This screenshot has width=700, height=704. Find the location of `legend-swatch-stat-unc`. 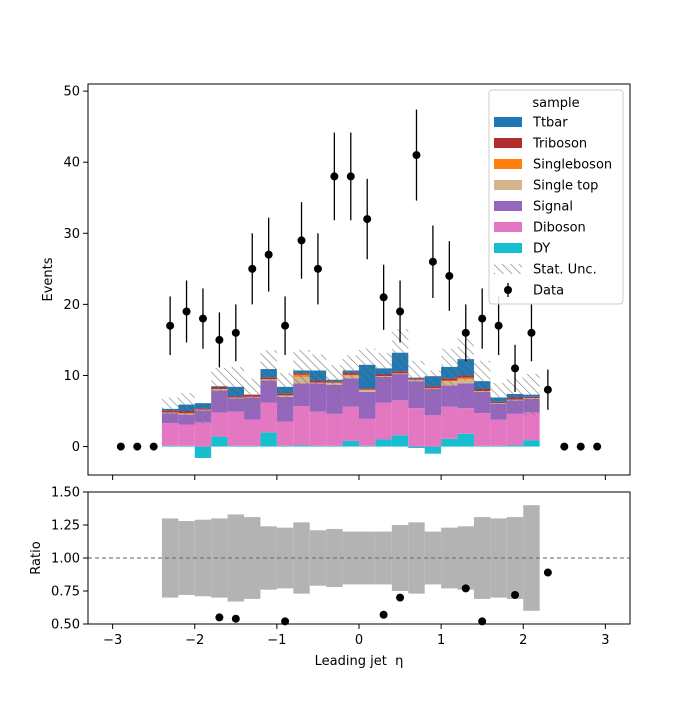

legend-swatch-stat-unc is located at coordinates (508, 269).